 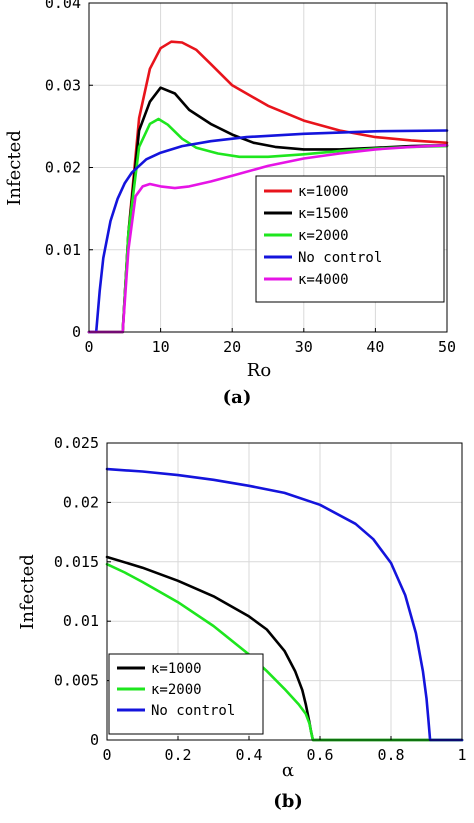 What do you see at coordinates (288, 801) in the screenshot?
I see `panel-label-b: (b)` at bounding box center [288, 801].